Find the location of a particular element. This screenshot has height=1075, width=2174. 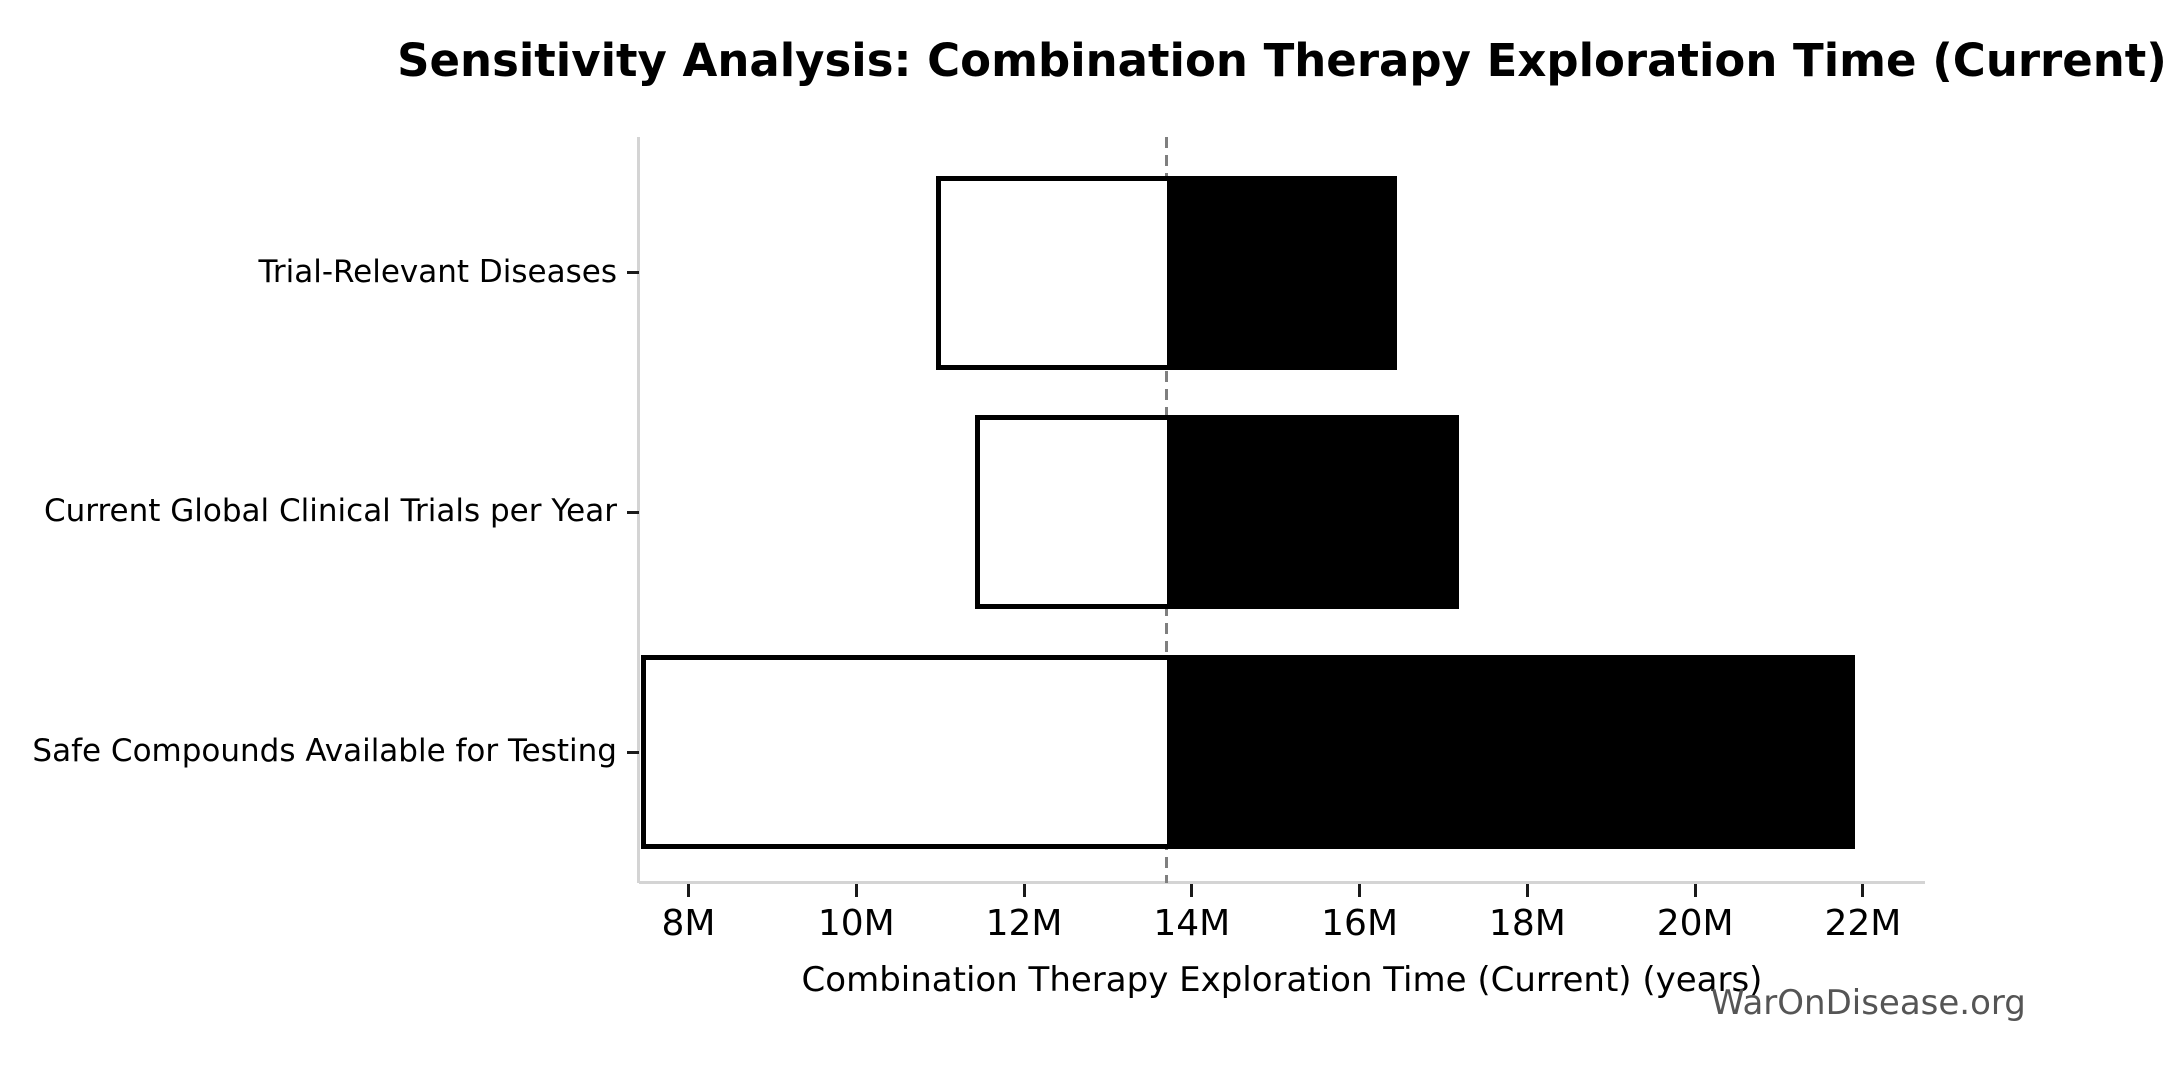

x-tick-label: 10M is located at coordinates (856, 923).